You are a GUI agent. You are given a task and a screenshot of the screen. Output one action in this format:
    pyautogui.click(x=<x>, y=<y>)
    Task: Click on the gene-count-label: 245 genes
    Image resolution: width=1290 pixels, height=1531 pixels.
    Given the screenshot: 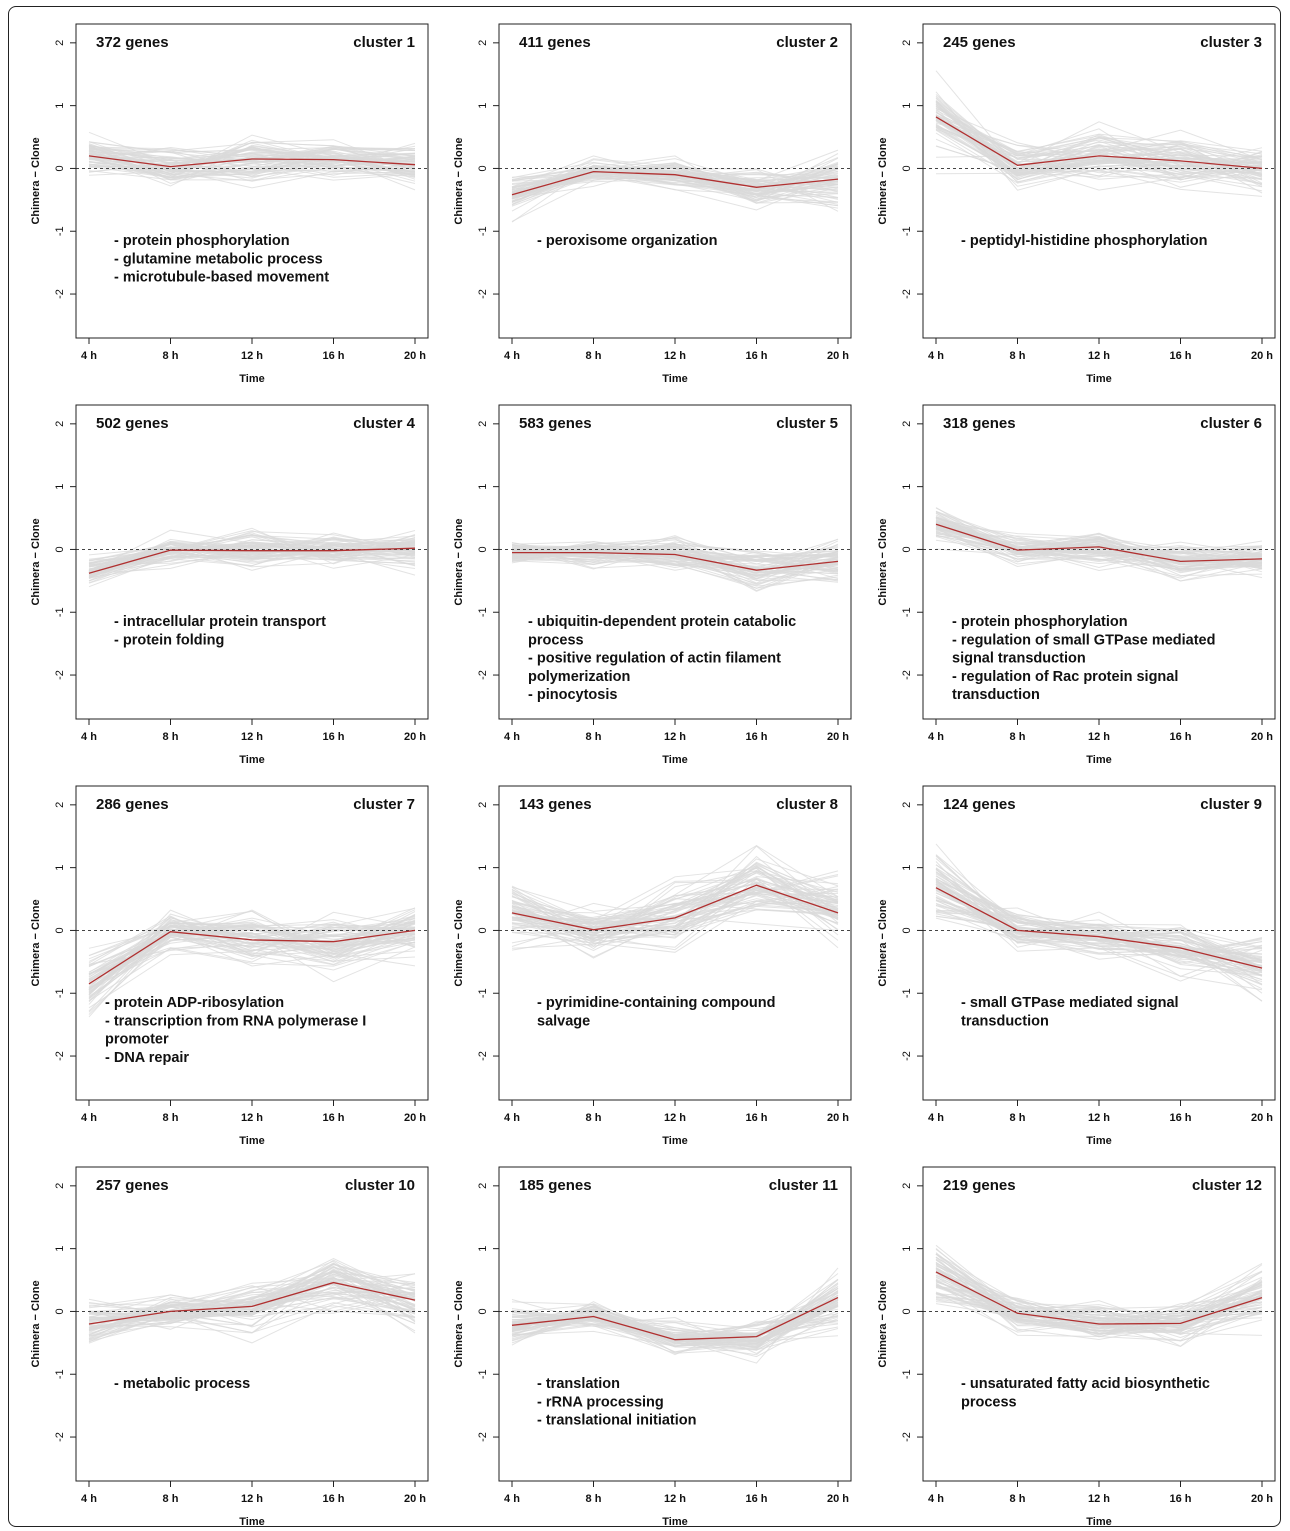 What is the action you would take?
    pyautogui.click(x=979, y=42)
    